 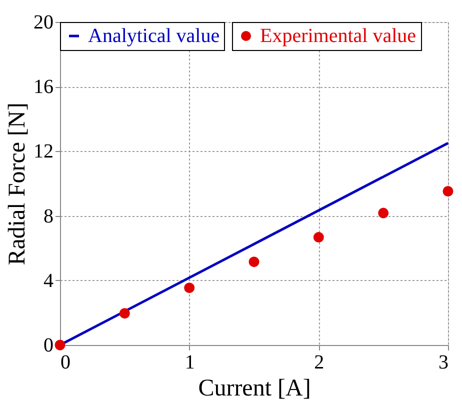 What do you see at coordinates (443, 363) in the screenshot?
I see `x-tick-label: 3` at bounding box center [443, 363].